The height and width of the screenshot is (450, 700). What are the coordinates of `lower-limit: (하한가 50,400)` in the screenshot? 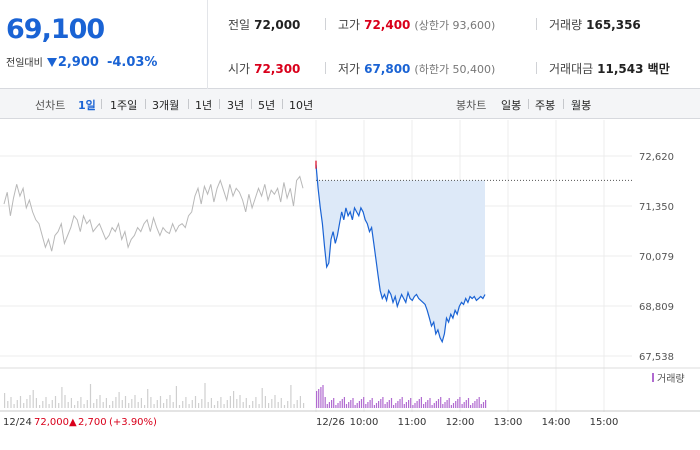 It's located at (455, 69).